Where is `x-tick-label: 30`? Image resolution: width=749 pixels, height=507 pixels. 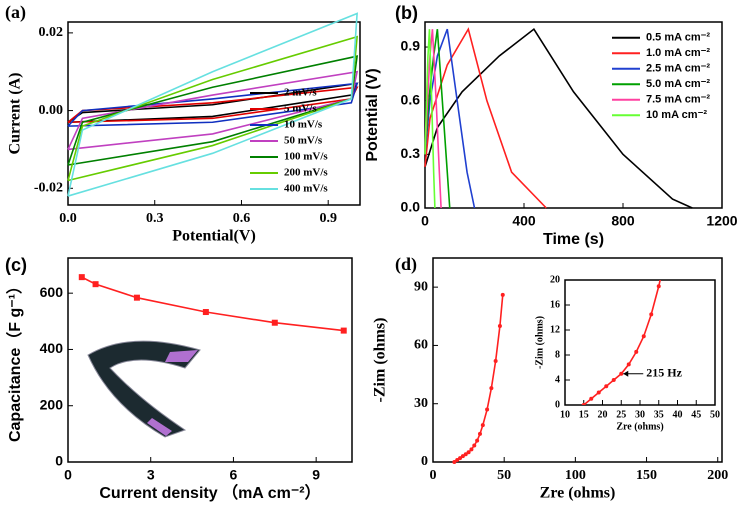 x-tick-label: 30 is located at coordinates (640, 414).